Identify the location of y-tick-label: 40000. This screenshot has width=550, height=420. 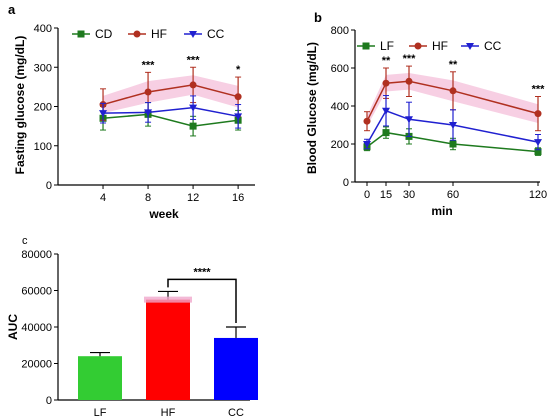
(36, 328).